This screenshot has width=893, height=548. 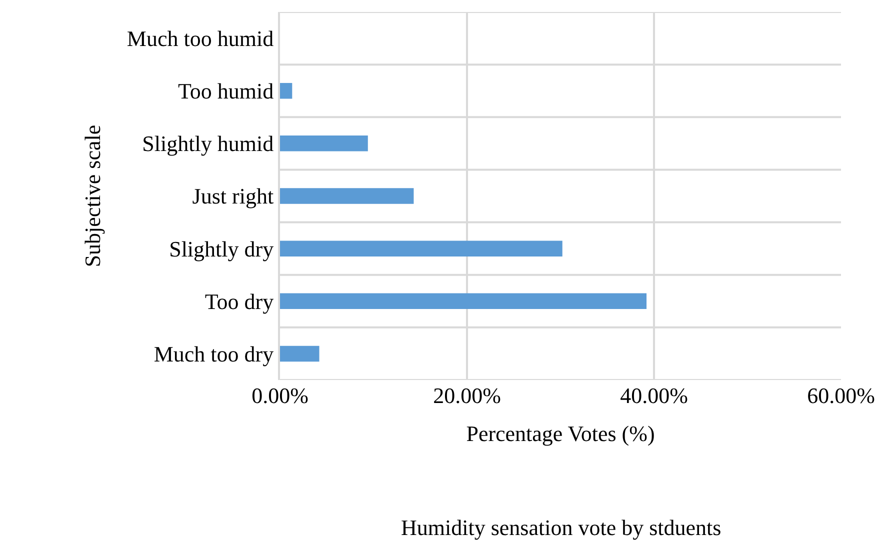 I want to click on y-tick-label: Slightly dry, so click(x=221, y=249).